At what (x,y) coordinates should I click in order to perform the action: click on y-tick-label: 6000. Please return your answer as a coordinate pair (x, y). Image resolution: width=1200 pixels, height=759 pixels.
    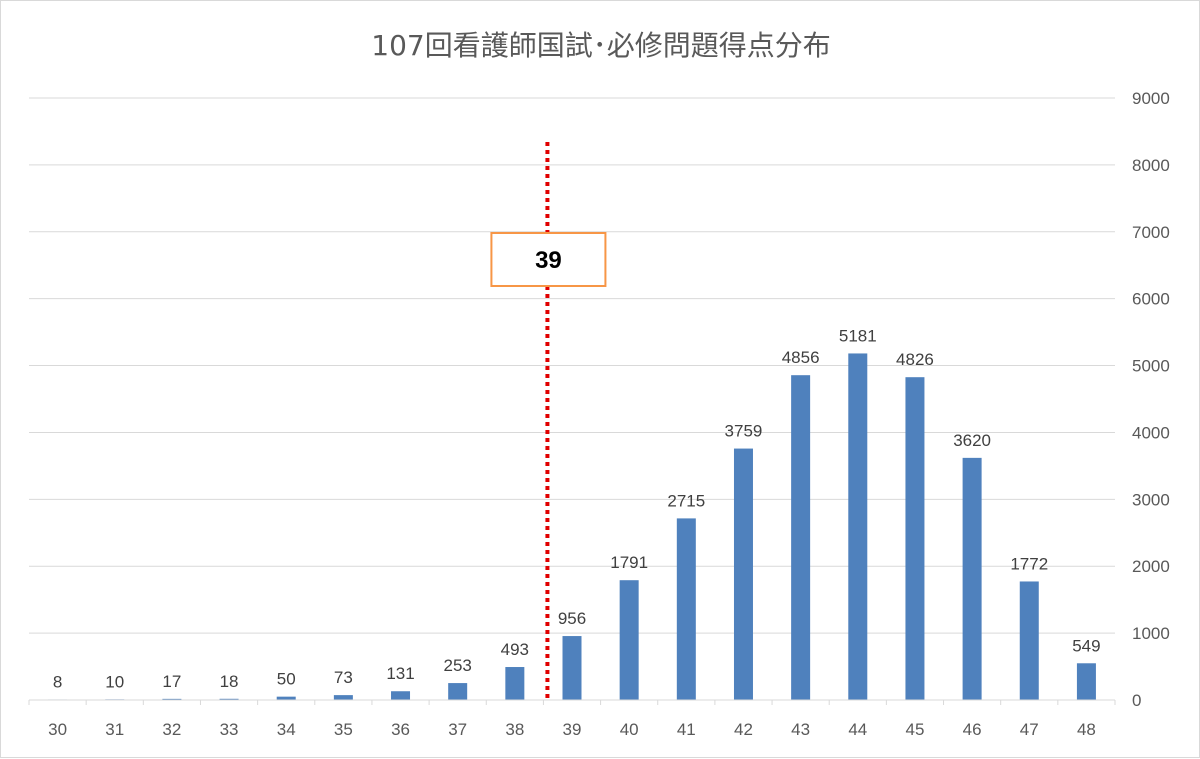
    Looking at the image, I should click on (1151, 299).